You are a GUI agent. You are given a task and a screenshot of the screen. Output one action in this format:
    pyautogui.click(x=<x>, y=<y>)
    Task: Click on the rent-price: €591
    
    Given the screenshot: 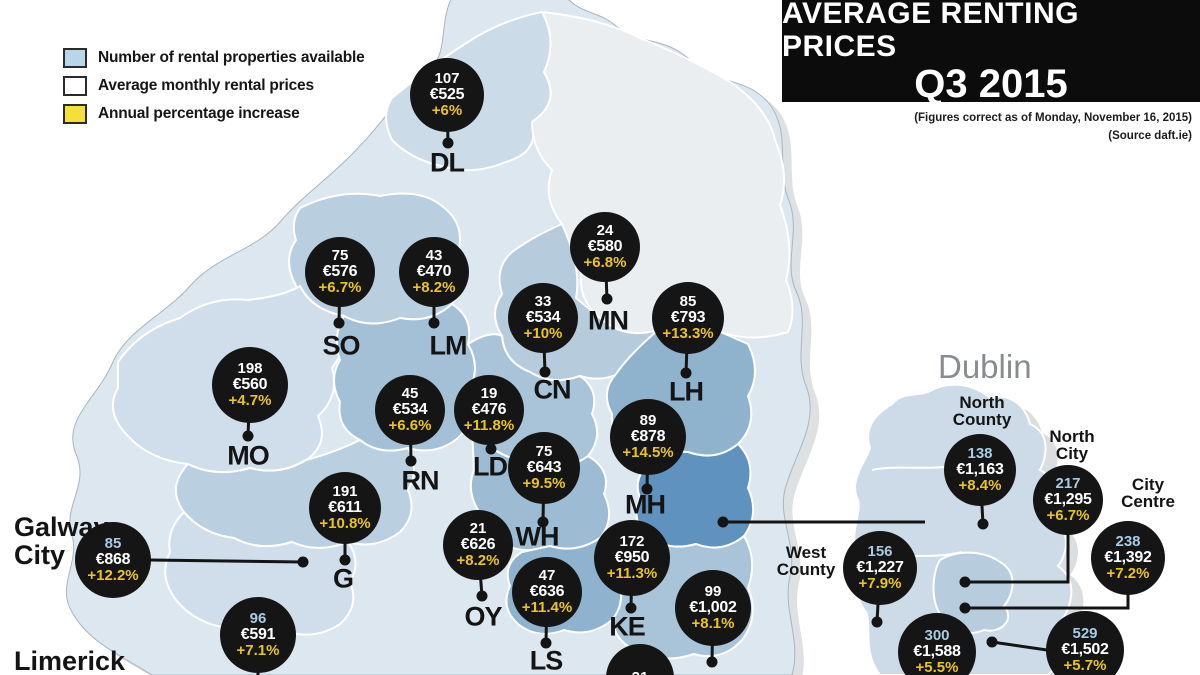 What is the action you would take?
    pyautogui.click(x=258, y=634)
    